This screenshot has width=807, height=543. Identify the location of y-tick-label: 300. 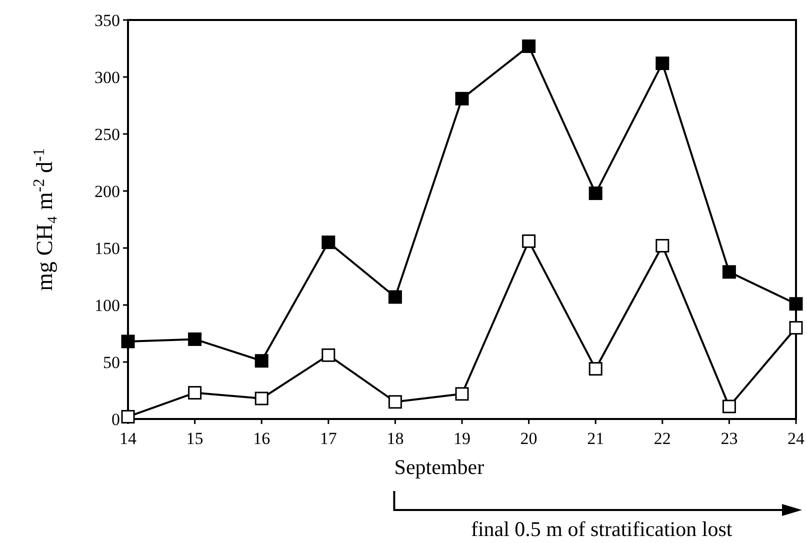
(107, 77).